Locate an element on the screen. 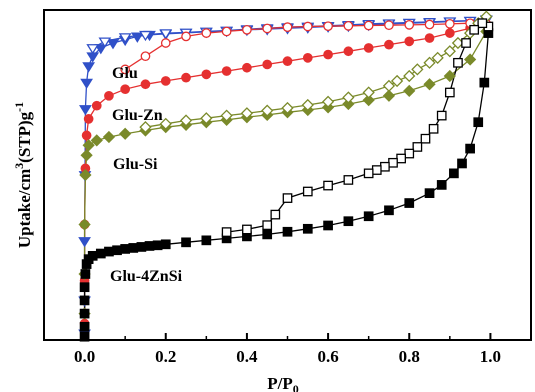  series-label: Glu-Zn is located at coordinates (137, 115).